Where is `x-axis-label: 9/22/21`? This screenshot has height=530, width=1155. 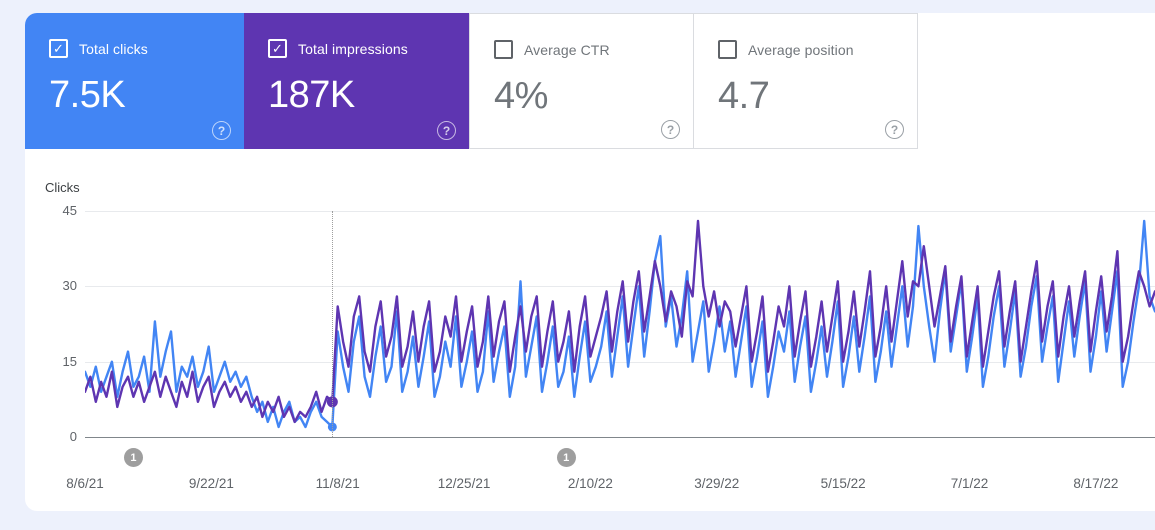 x-axis-label: 9/22/21 is located at coordinates (211, 483).